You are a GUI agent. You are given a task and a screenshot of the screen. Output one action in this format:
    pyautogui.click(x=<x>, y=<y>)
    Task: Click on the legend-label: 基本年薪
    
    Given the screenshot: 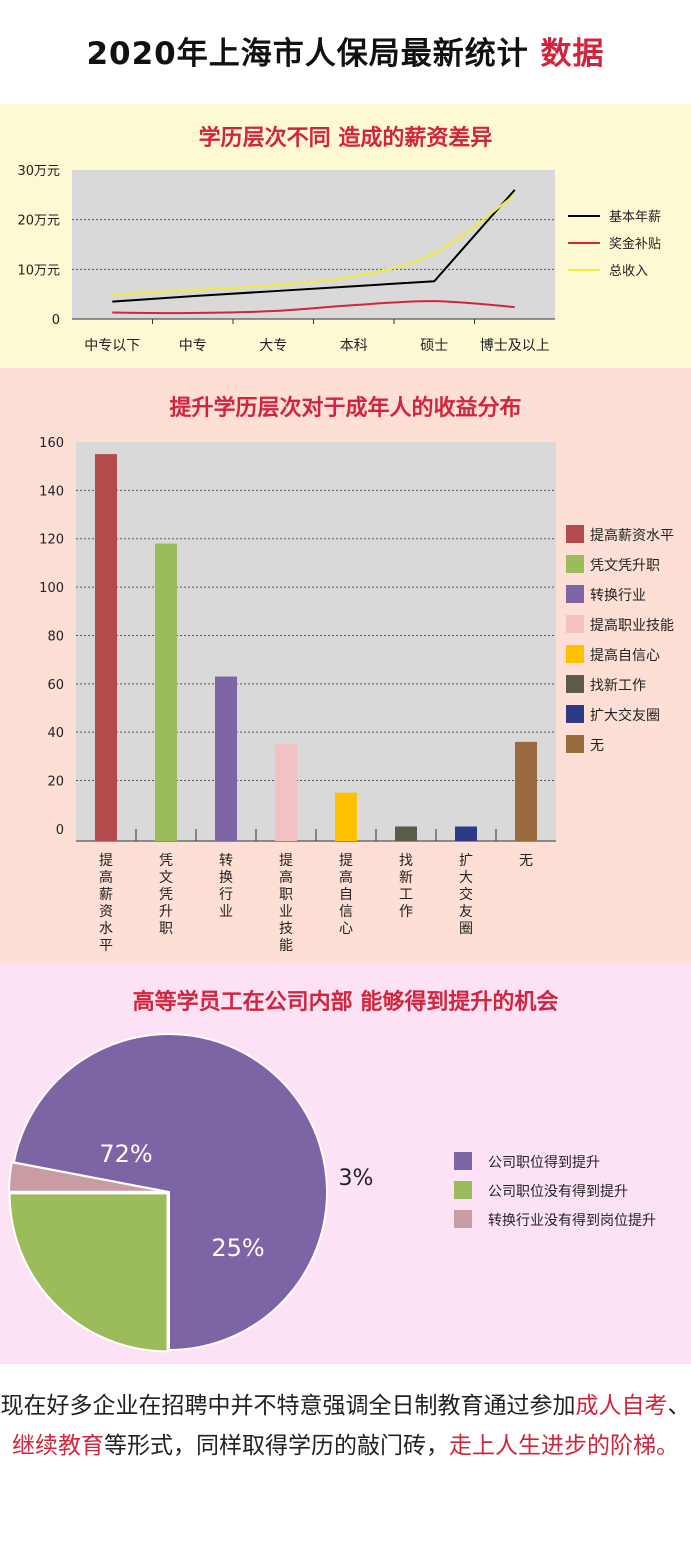 What is the action you would take?
    pyautogui.click(x=635, y=217)
    